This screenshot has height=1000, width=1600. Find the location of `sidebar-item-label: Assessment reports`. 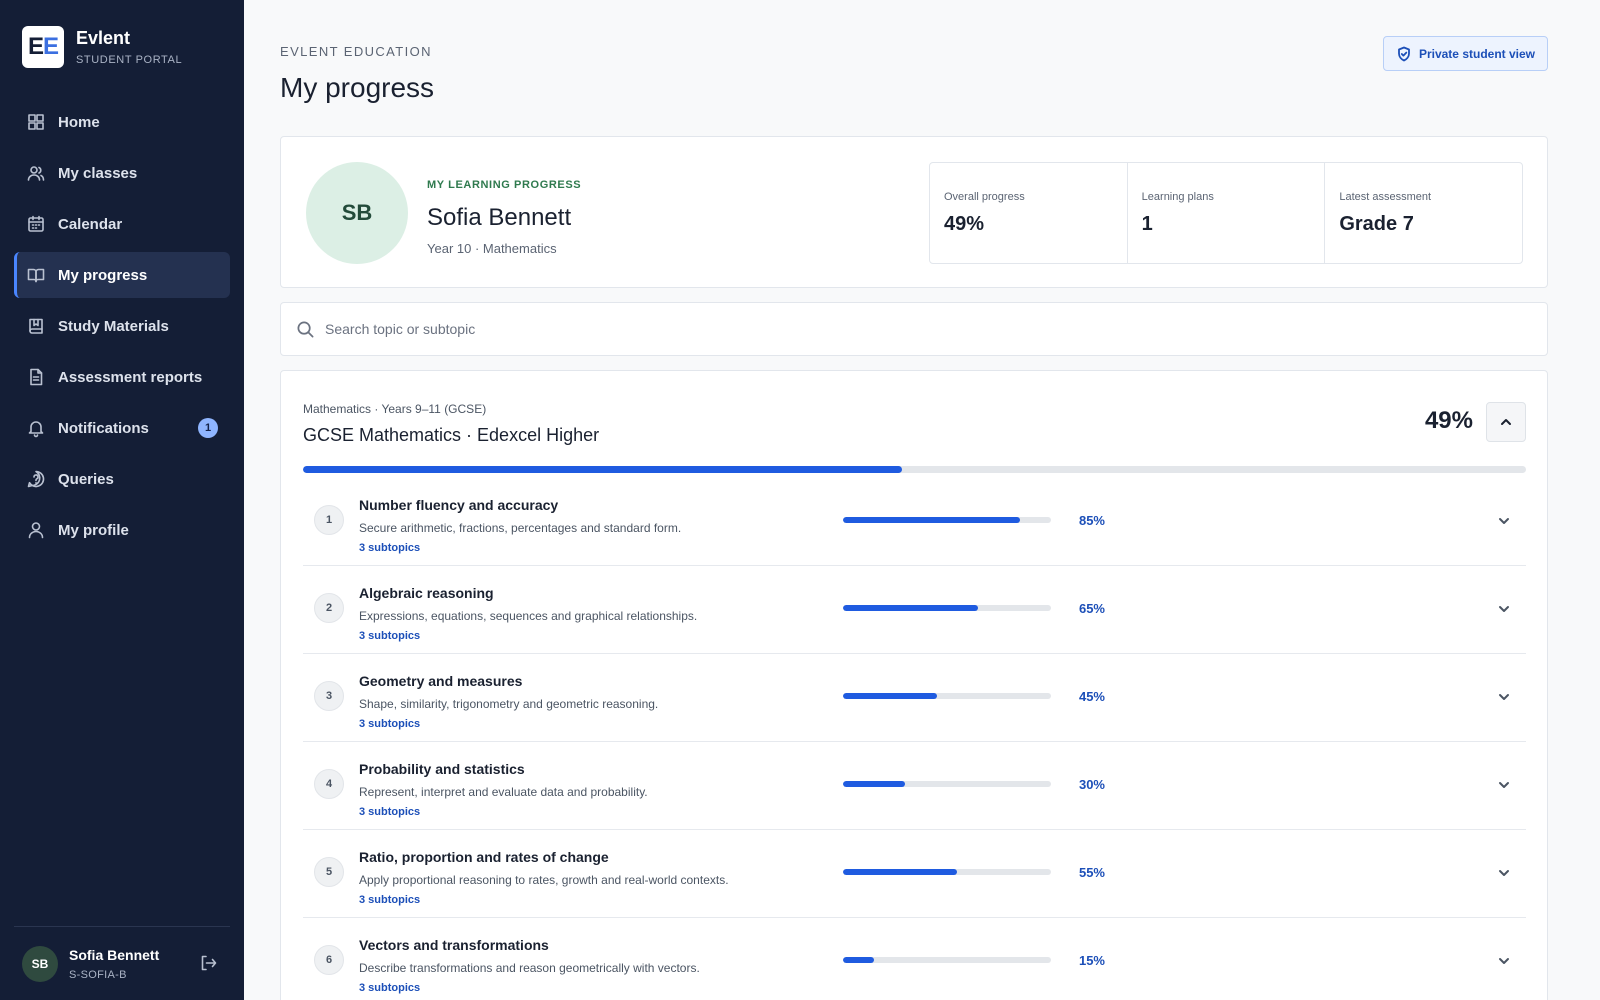

sidebar-item-label: Assessment reports is located at coordinates (130, 377).